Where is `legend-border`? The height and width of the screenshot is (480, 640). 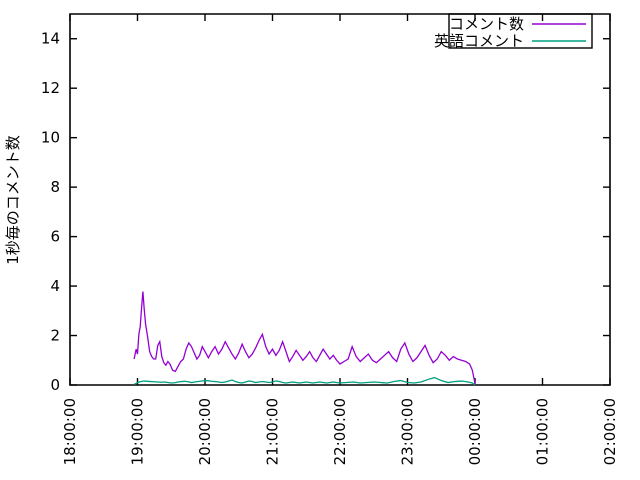 legend-border is located at coordinates (520, 31).